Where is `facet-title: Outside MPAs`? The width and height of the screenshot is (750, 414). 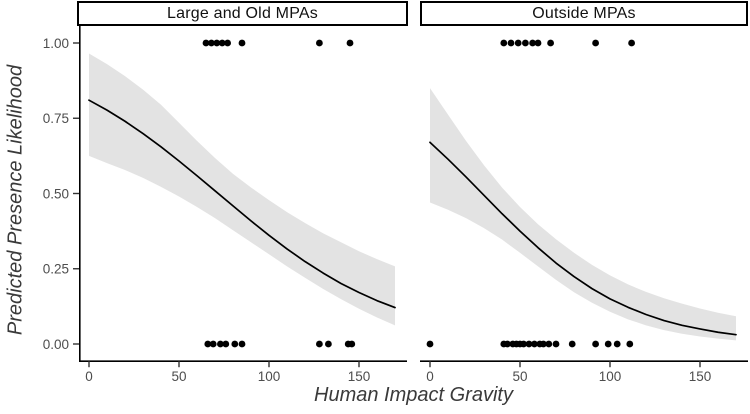
facet-title: Outside MPAs is located at coordinates (584, 13).